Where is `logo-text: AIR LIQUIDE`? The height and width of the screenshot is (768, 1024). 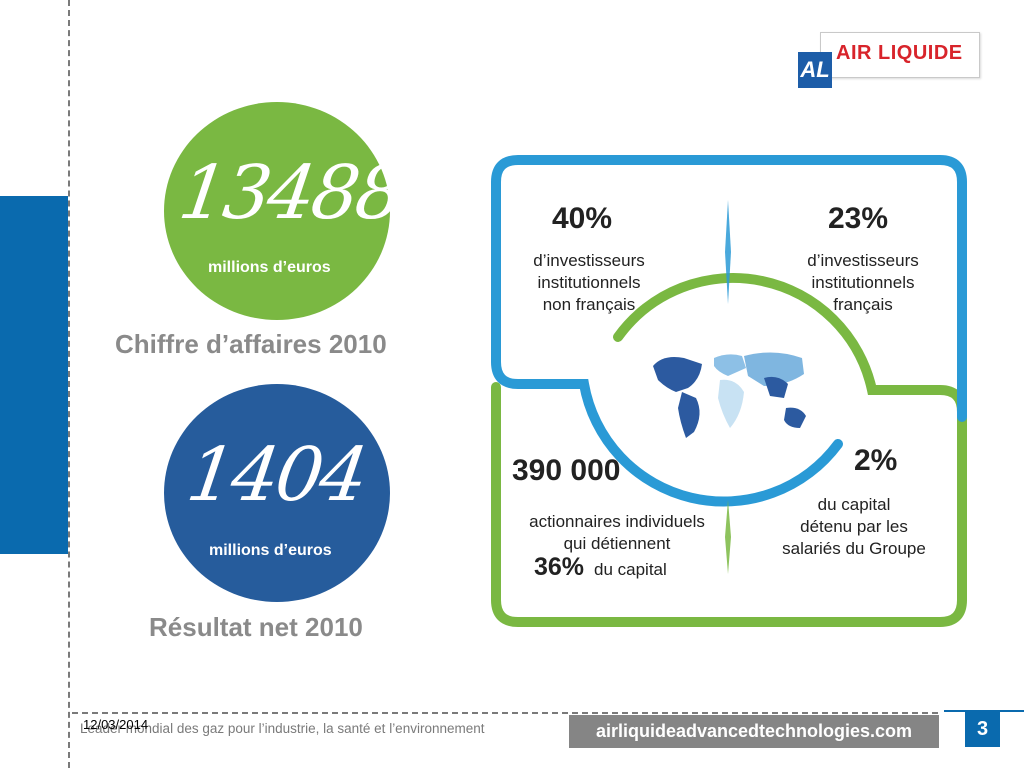 logo-text: AIR LIQUIDE is located at coordinates (899, 53).